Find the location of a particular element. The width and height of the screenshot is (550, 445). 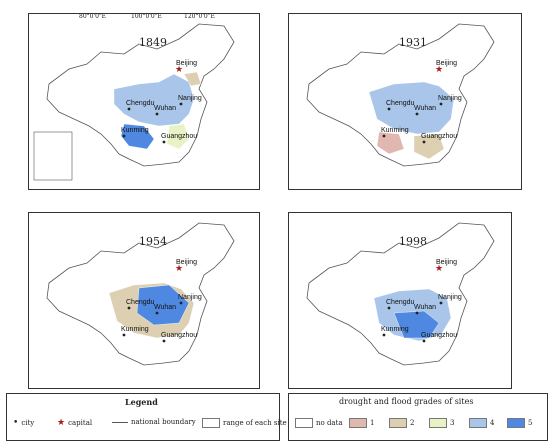

range-swatch is located at coordinates (211, 423).